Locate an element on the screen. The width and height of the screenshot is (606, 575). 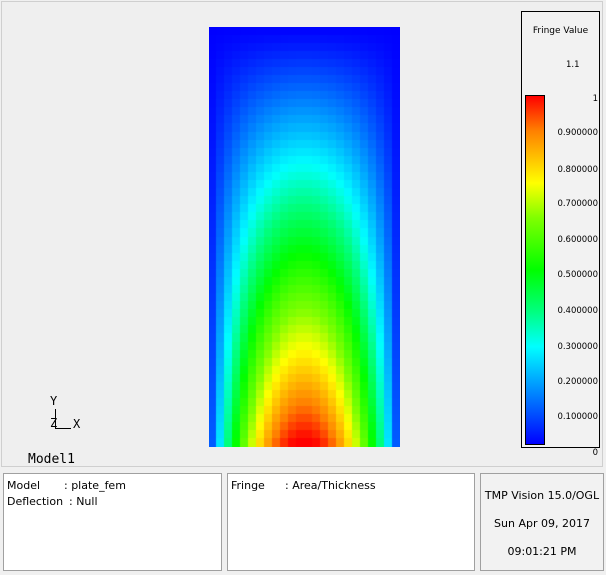
fringe-row: Fringe : Area/Thickness is located at coordinates (303, 485).